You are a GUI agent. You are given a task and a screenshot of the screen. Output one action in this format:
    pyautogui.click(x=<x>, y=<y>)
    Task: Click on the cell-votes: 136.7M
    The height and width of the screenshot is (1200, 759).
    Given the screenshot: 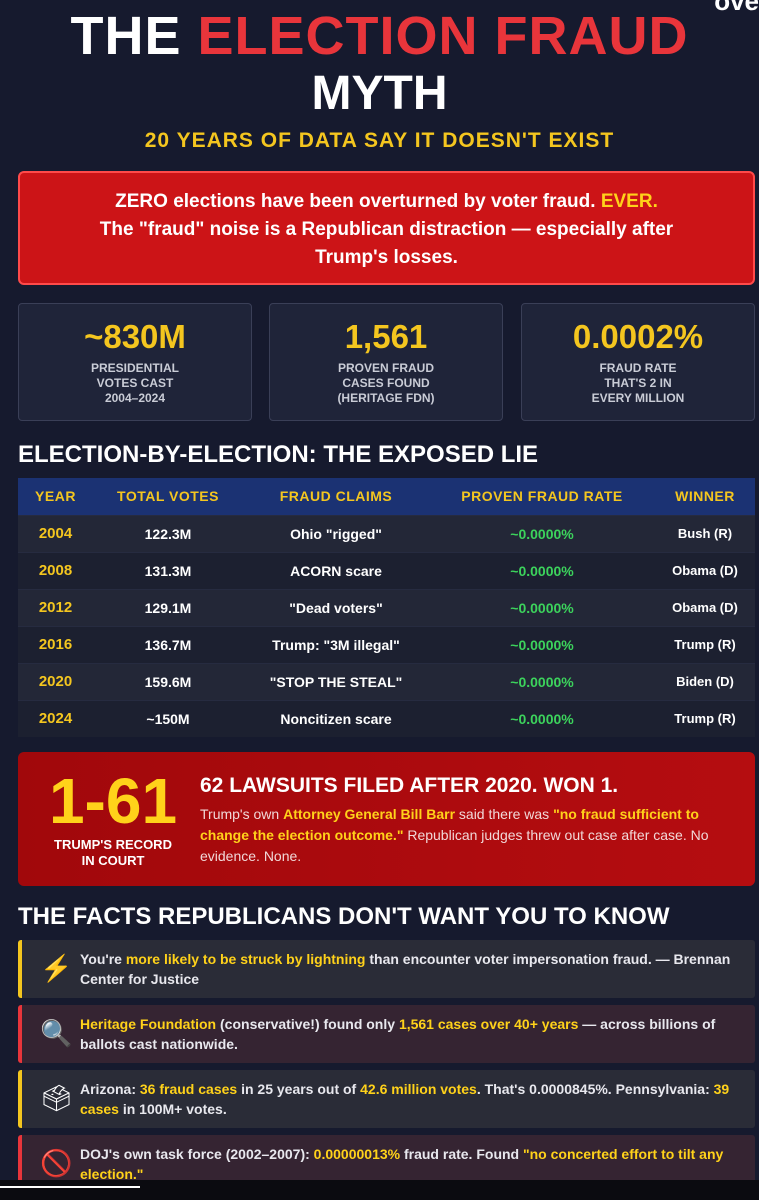 What is the action you would take?
    pyautogui.click(x=168, y=644)
    